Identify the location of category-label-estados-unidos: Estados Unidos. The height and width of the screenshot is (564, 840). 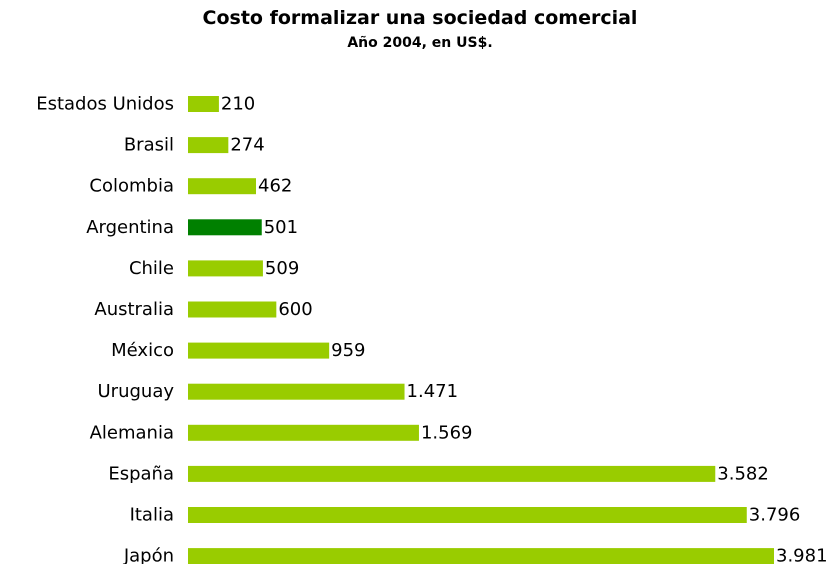
(105, 104).